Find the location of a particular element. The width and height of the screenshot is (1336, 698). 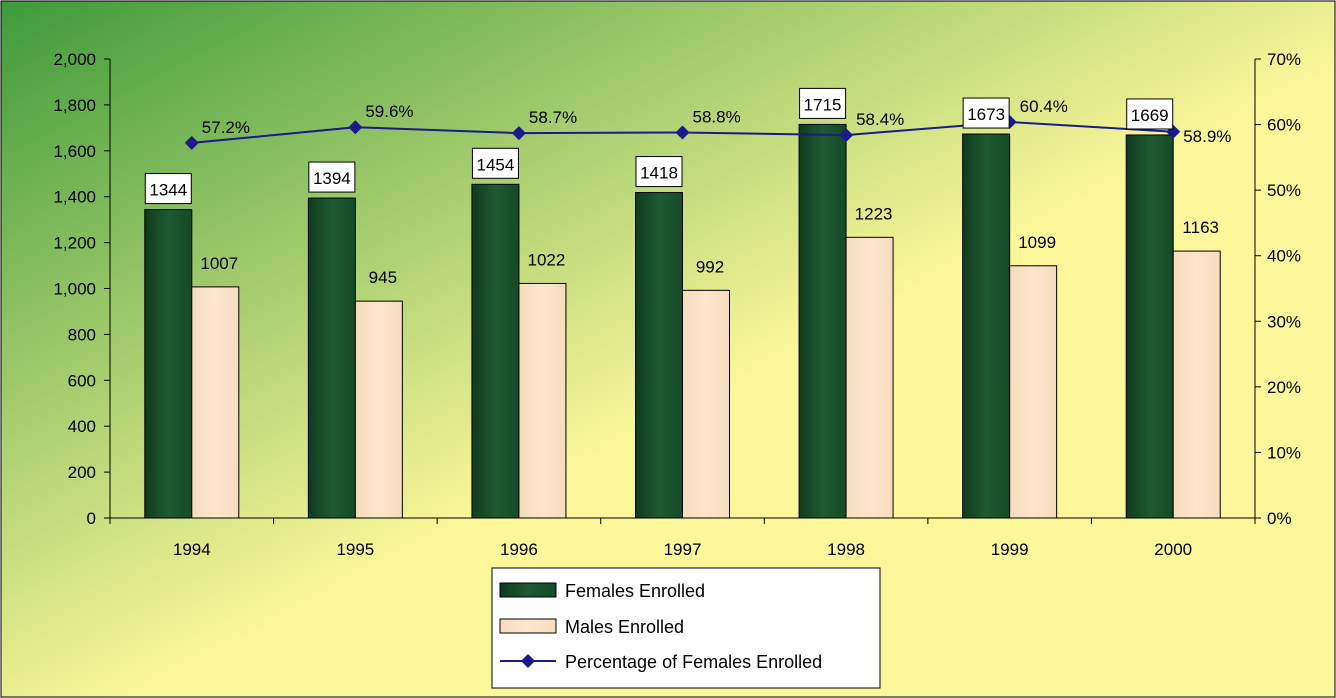

left-tick-label: 1,600 is located at coordinates (74, 151).